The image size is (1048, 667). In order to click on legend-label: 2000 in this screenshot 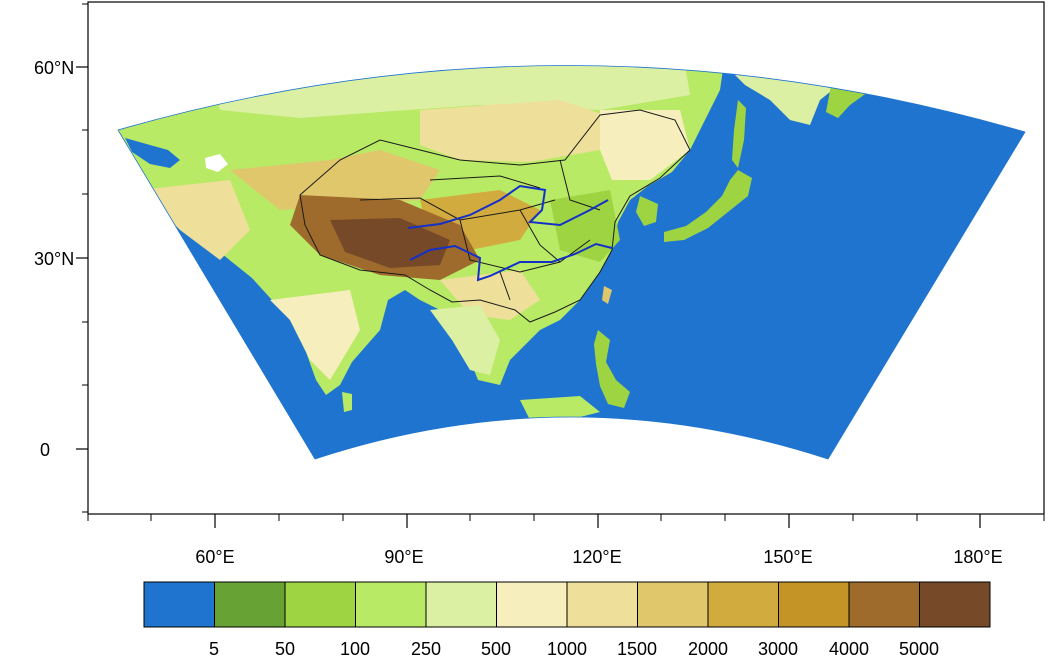, I will do `click(708, 649)`.